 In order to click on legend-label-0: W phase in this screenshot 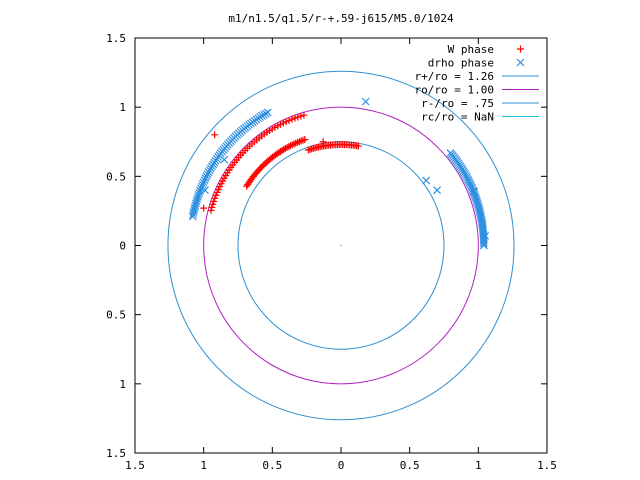, I will do `click(471, 49)`.